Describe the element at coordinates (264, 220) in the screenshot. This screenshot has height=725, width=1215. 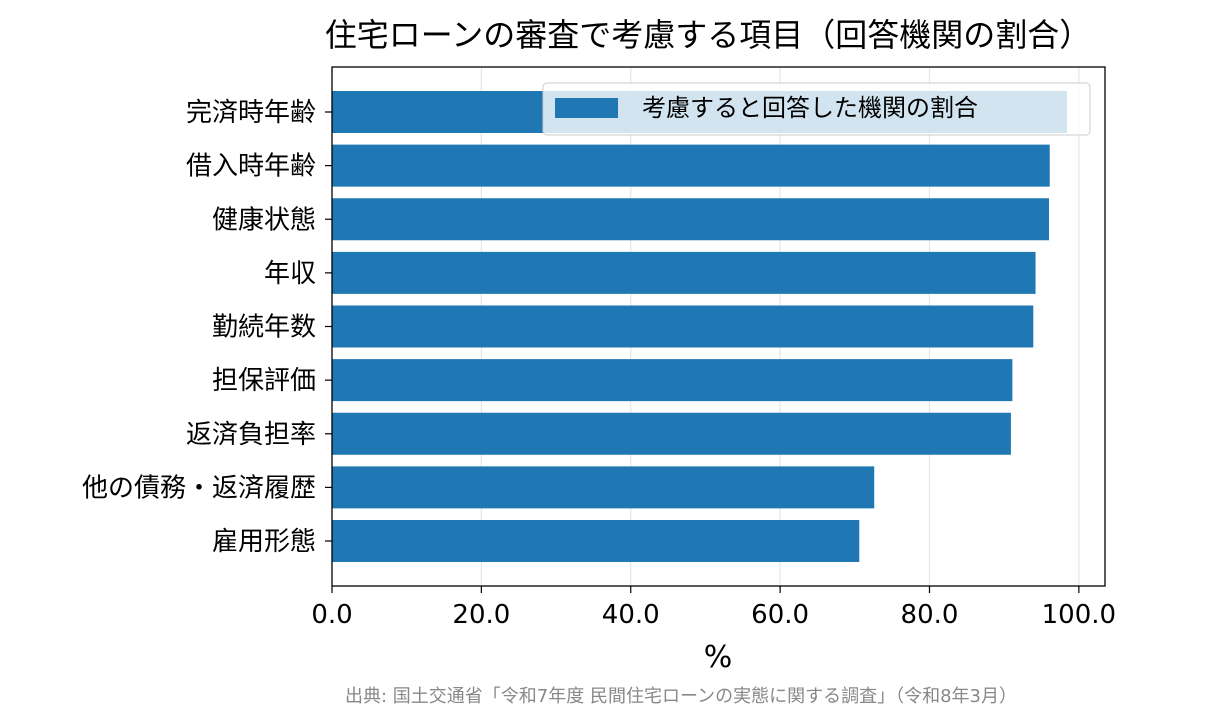
I see `y-tick-label: 健康状態` at that location.